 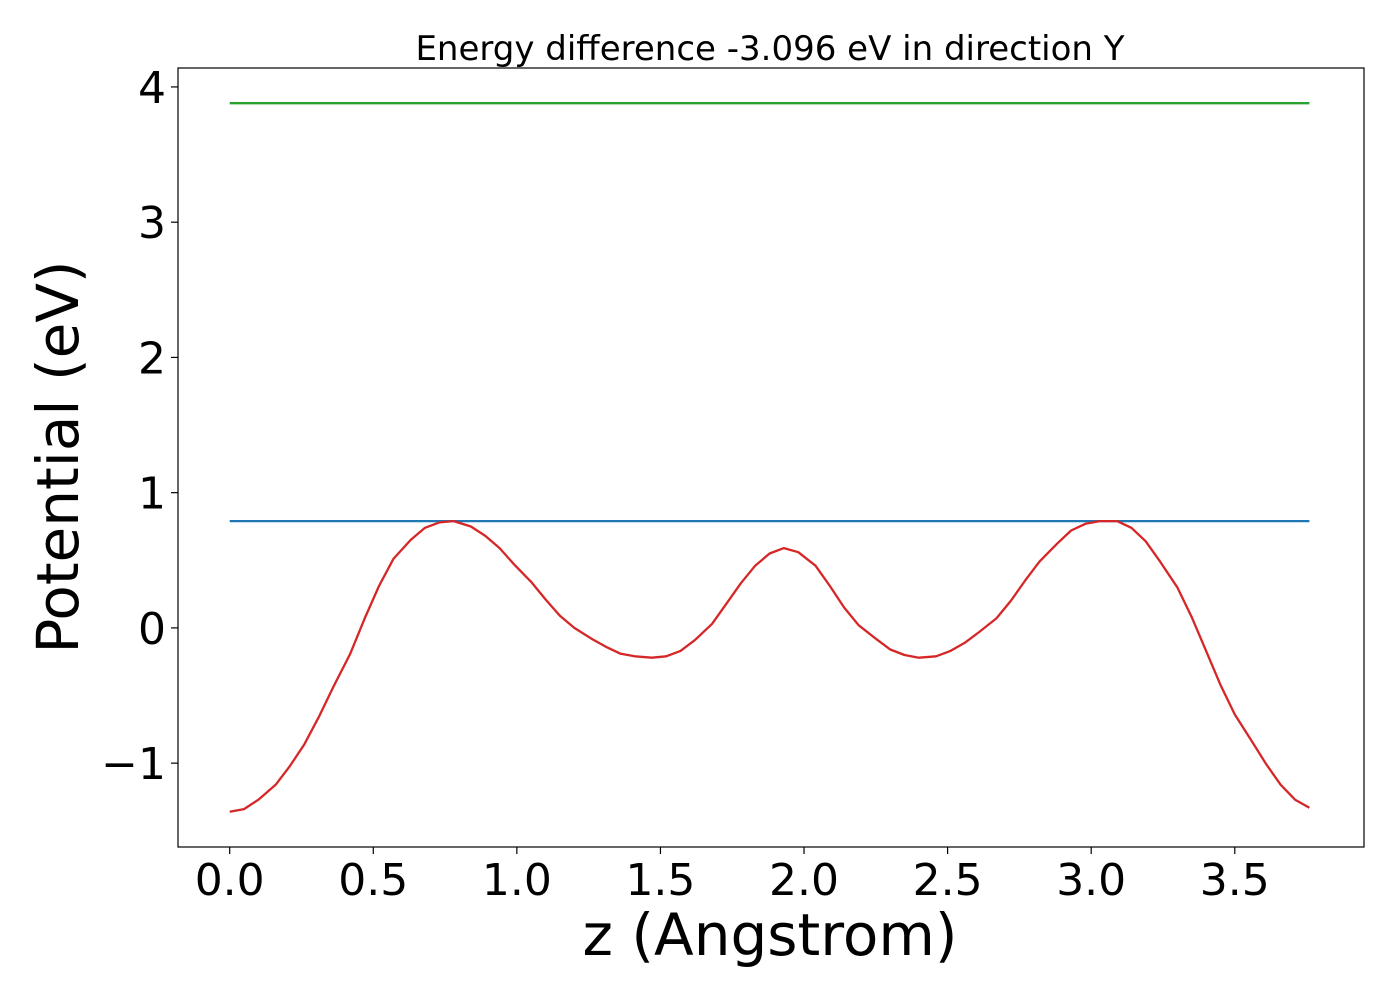 What do you see at coordinates (373, 880) in the screenshot?
I see `x-tick-label: 0.5` at bounding box center [373, 880].